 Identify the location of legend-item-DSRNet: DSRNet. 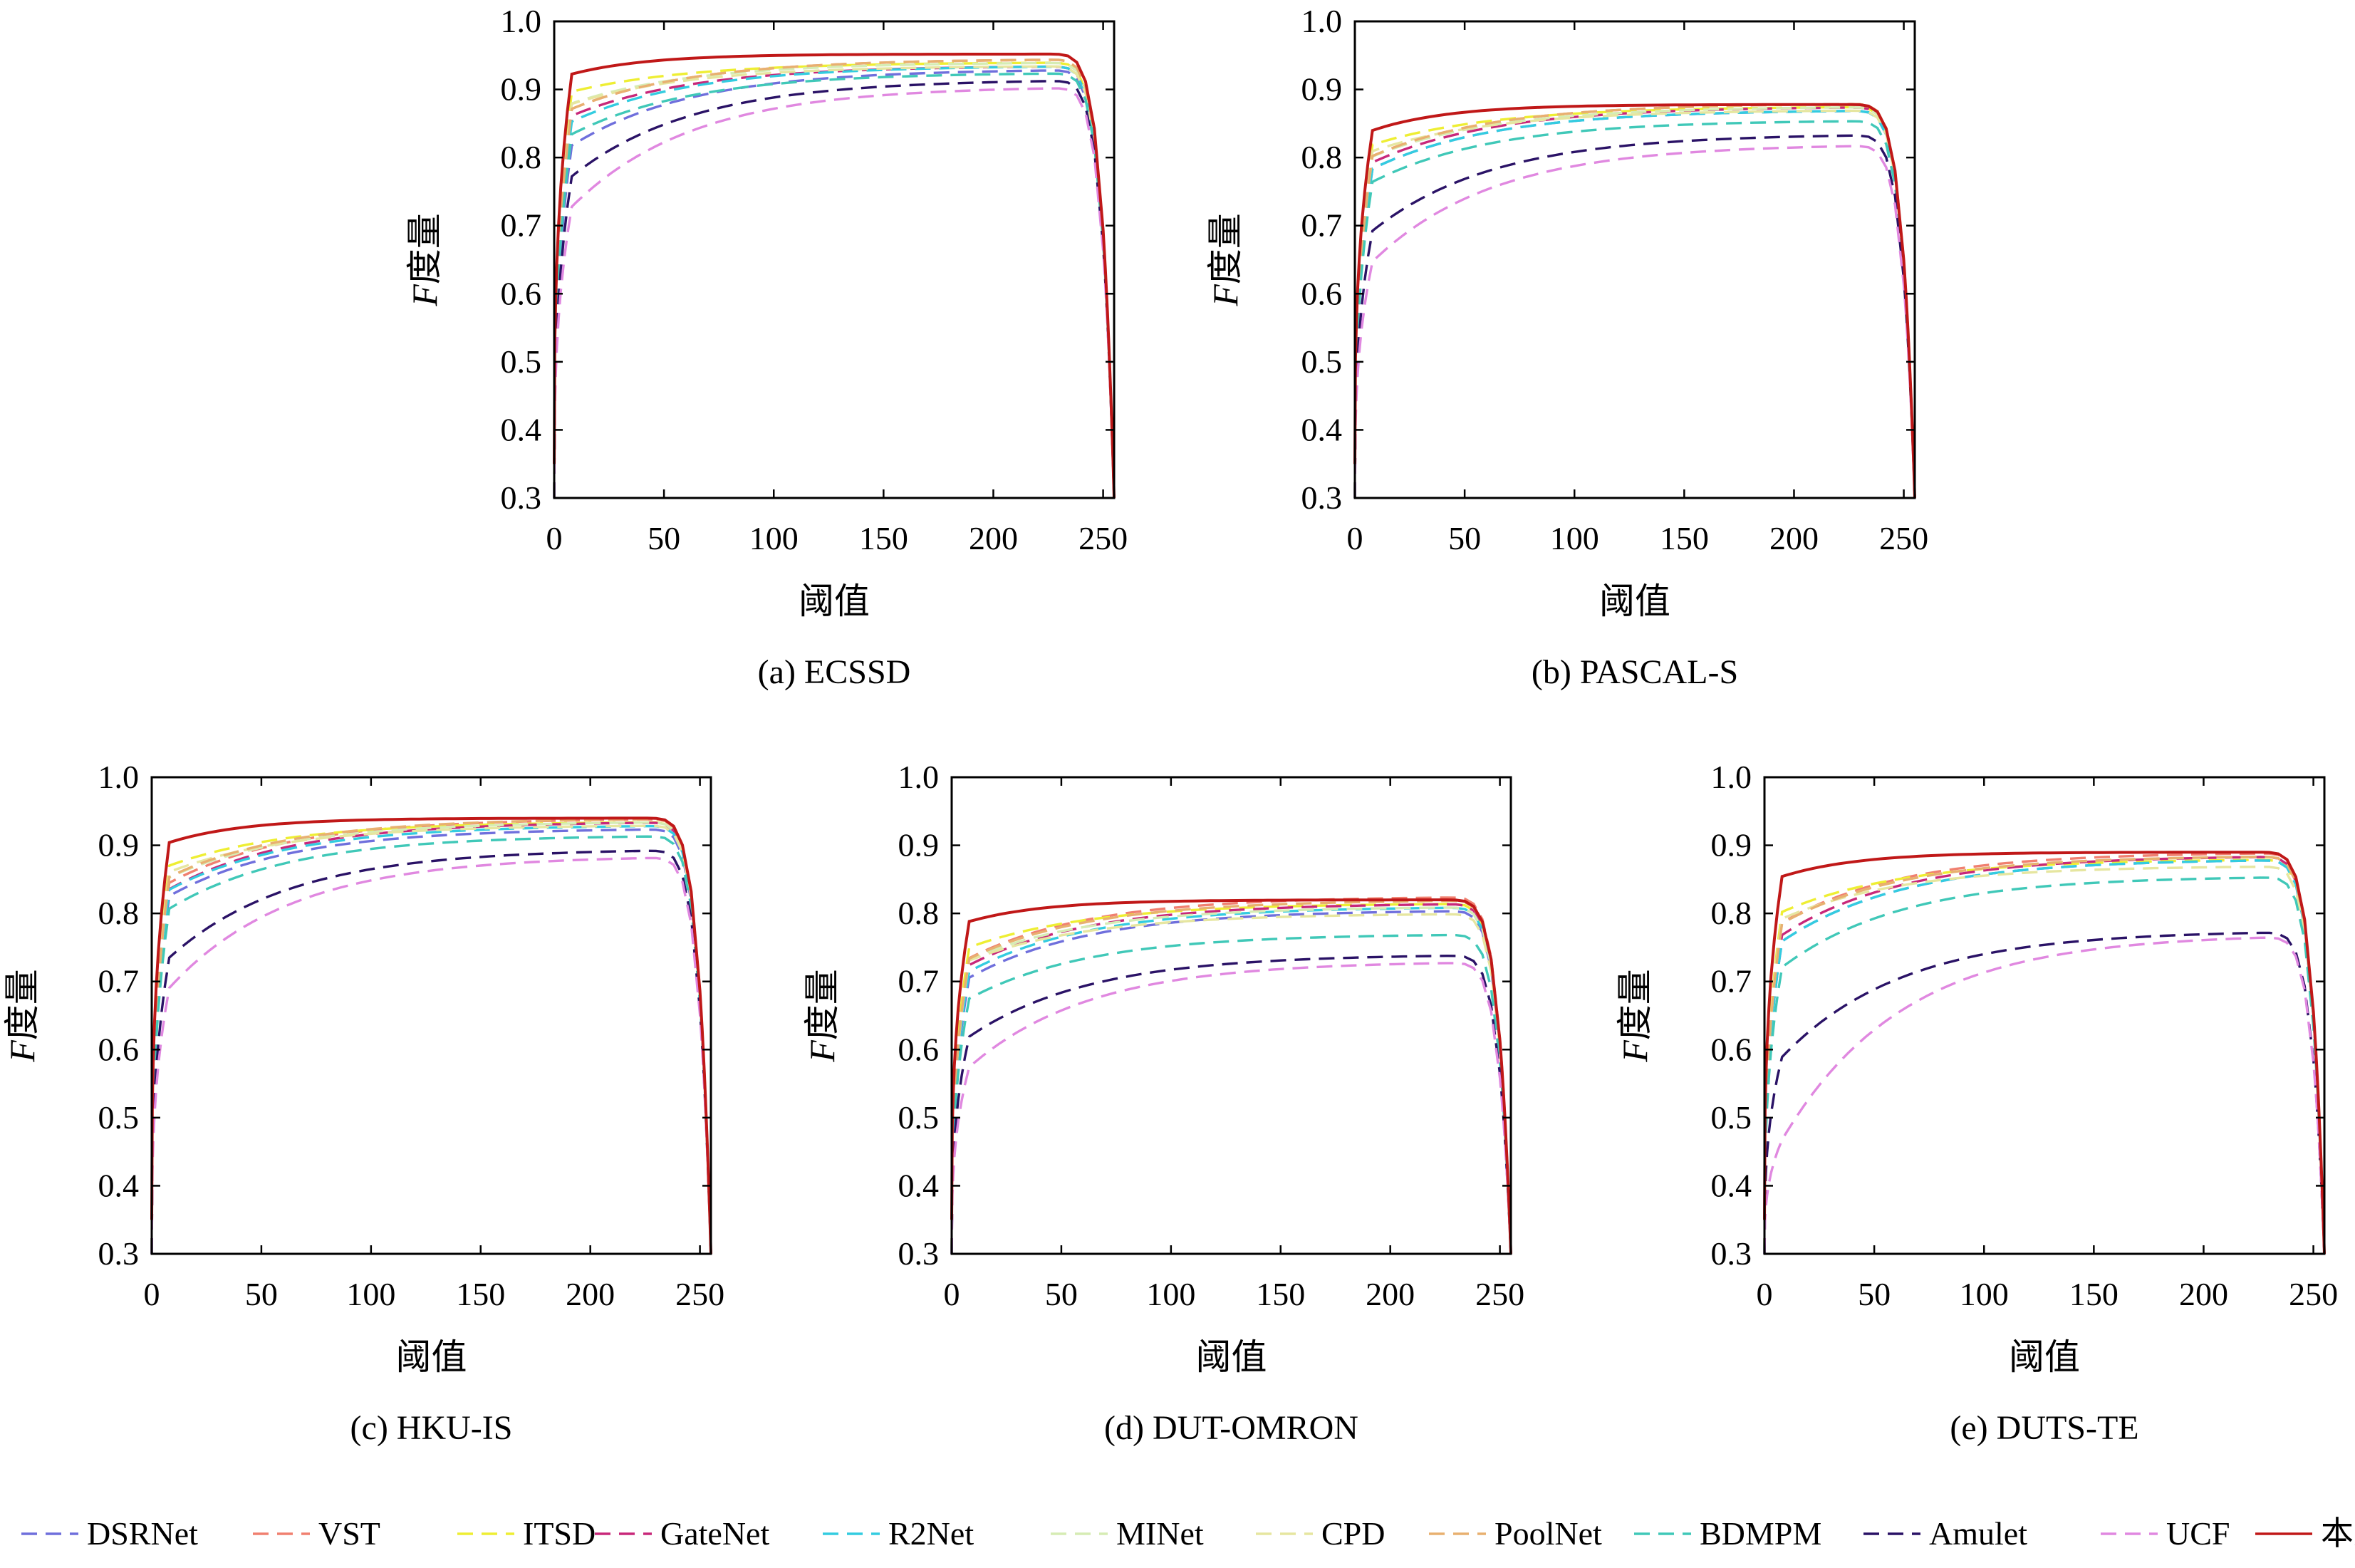
(109, 1533).